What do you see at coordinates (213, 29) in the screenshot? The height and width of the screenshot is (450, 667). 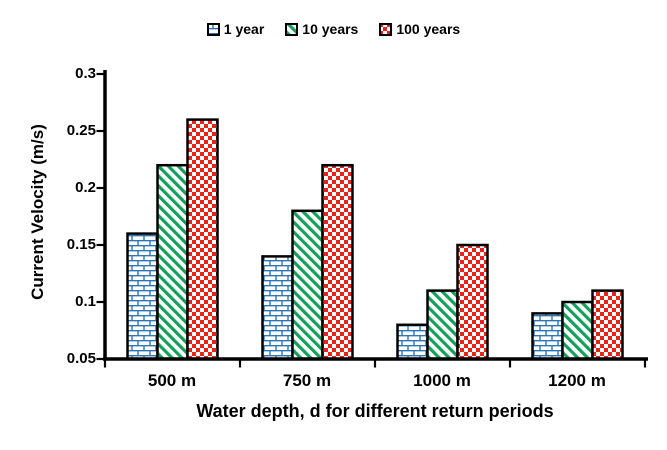 I see `legend-swatch-brick-icon` at bounding box center [213, 29].